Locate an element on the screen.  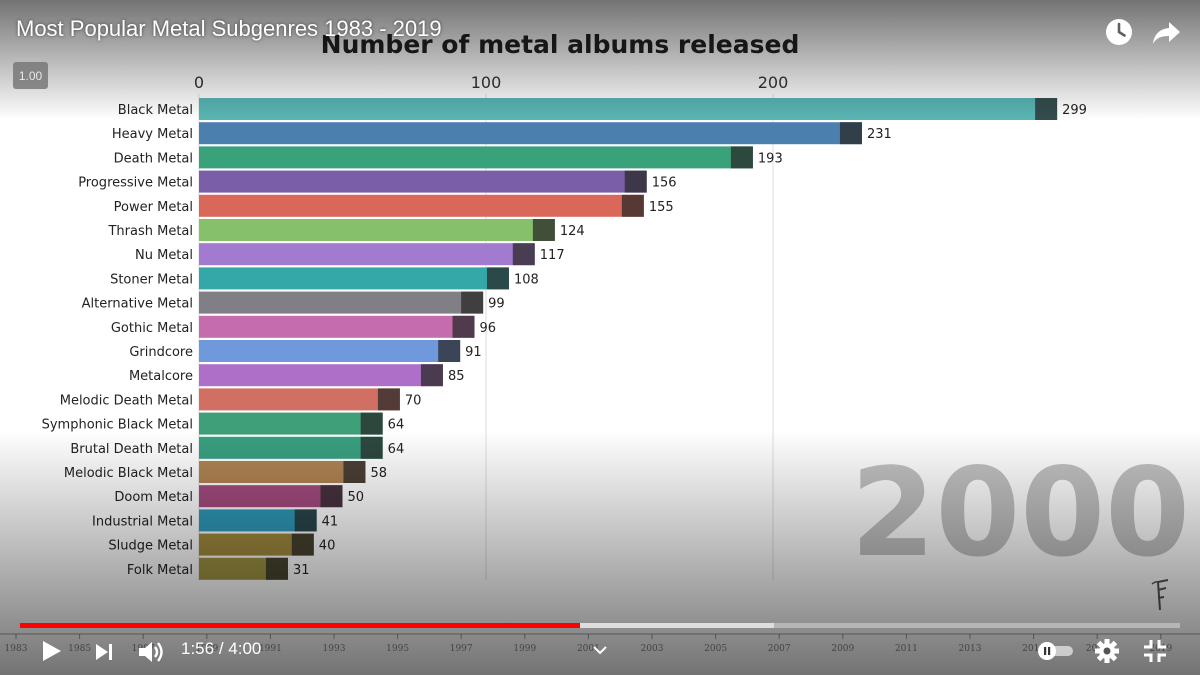
category-label: Gothic Metal is located at coordinates (152, 328).